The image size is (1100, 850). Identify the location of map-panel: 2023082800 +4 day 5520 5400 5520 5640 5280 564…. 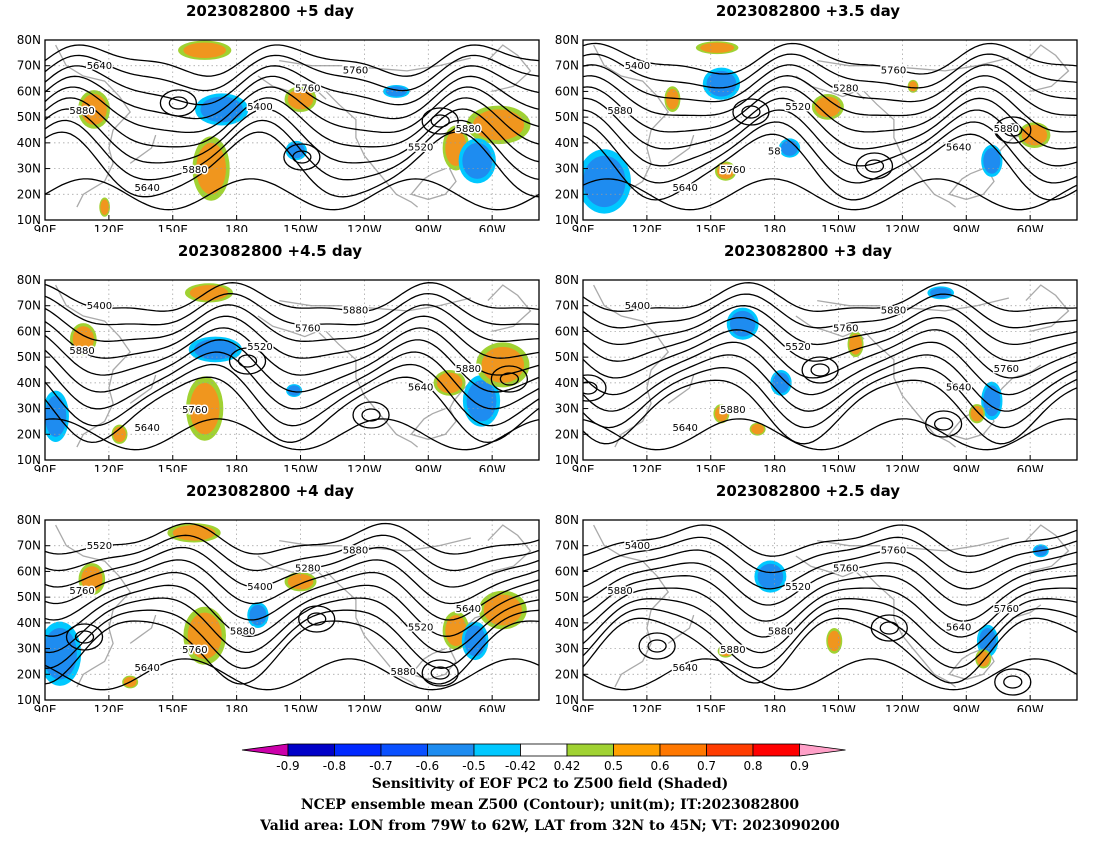
(270, 596).